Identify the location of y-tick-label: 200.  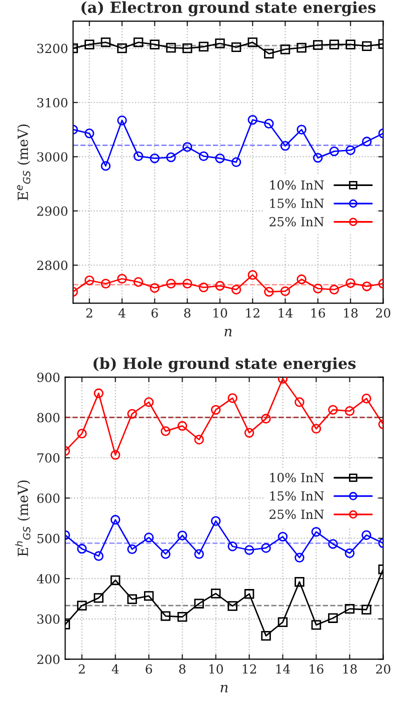
(48, 659).